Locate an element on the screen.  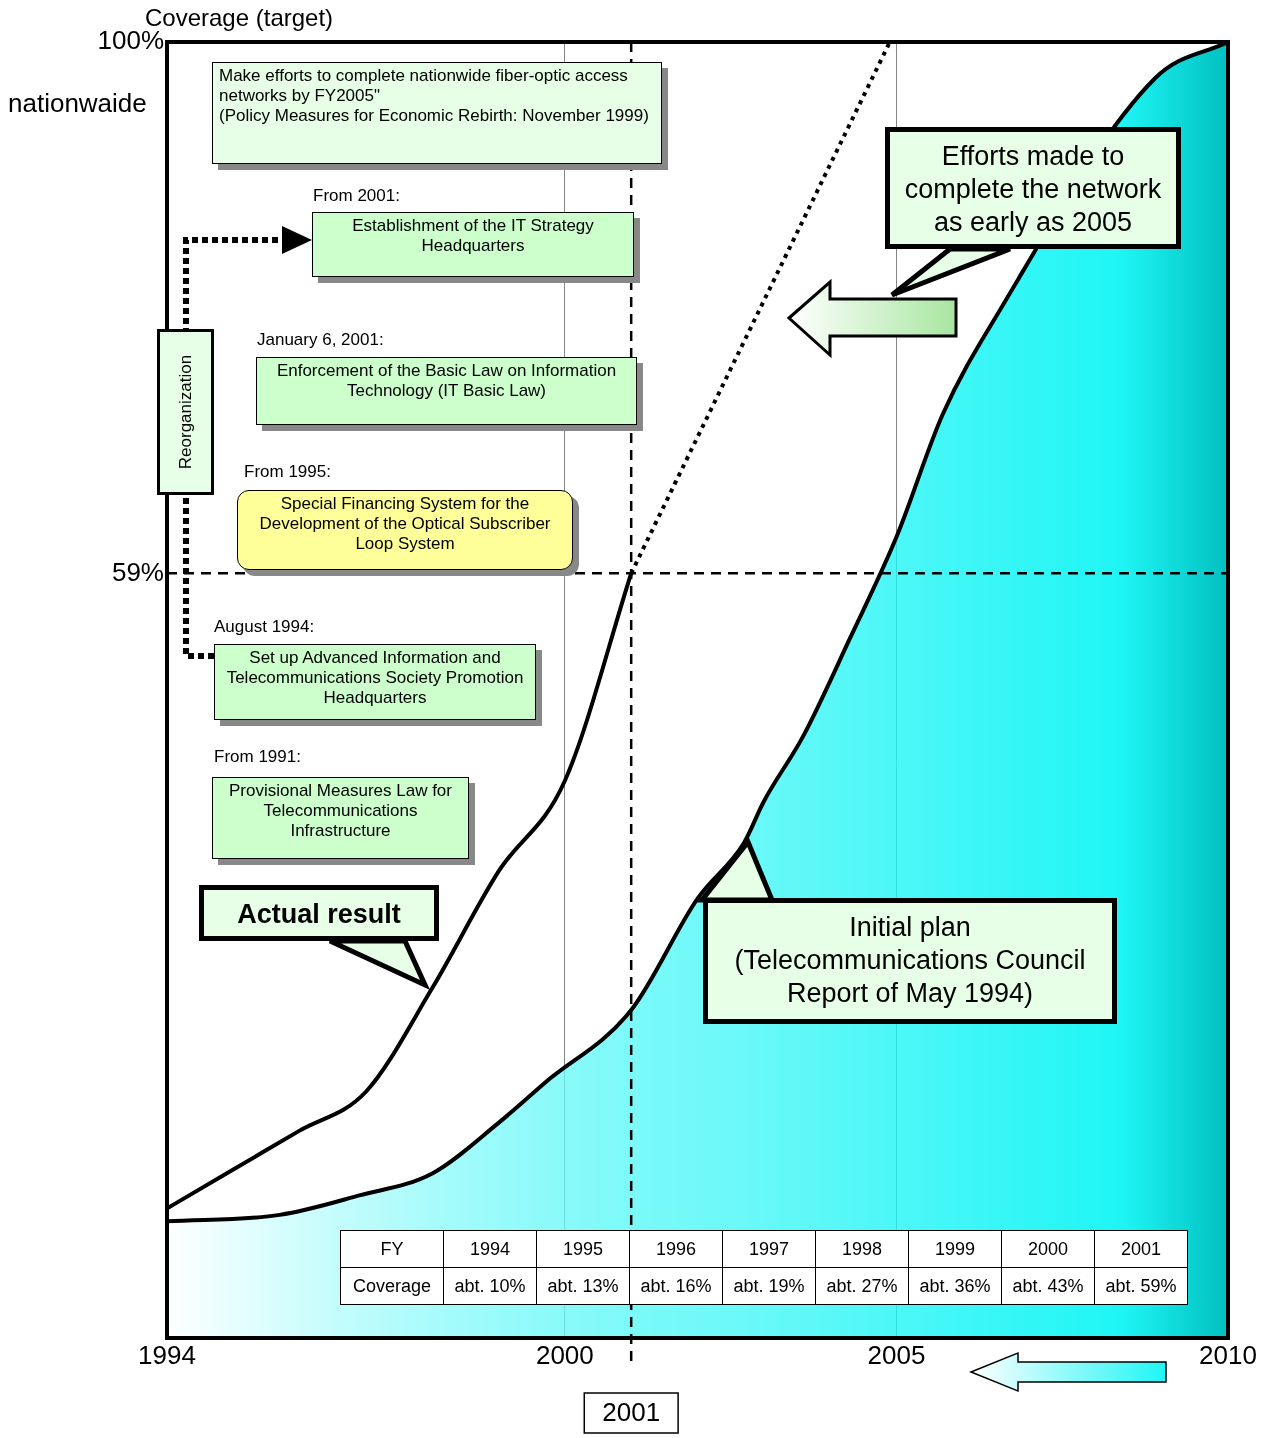
x-tick-label: 2005 is located at coordinates (896, 1354).